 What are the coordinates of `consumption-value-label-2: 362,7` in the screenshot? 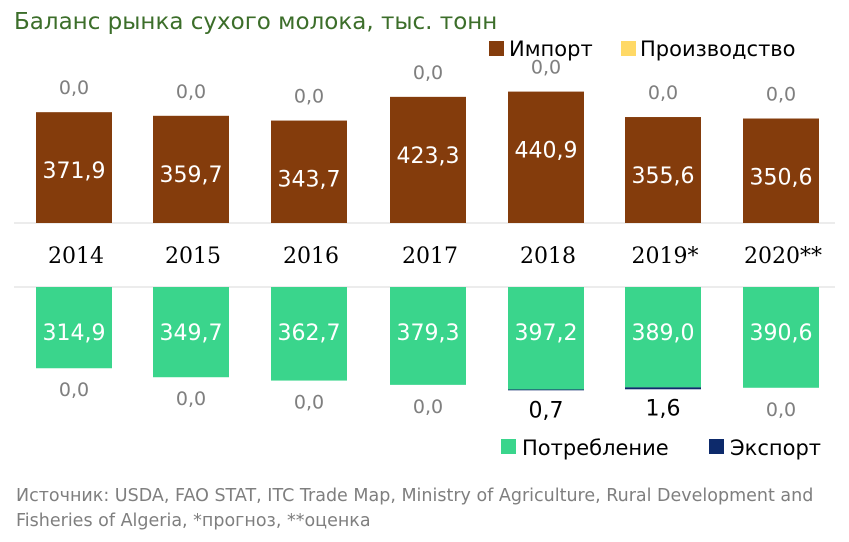 It's located at (309, 333).